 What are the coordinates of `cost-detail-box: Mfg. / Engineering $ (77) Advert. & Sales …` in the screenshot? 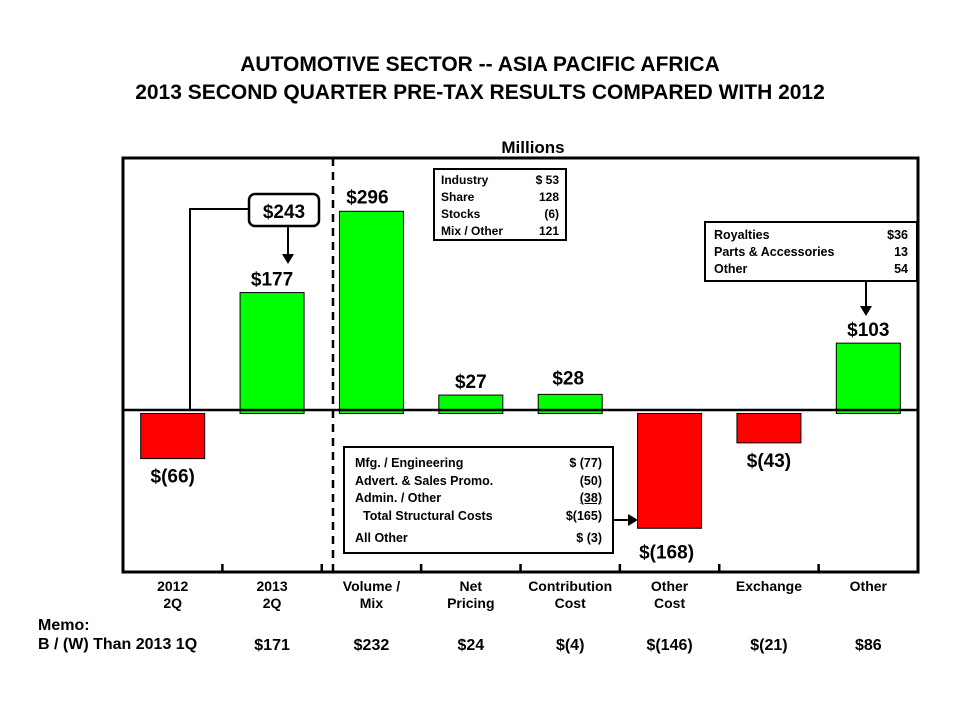 It's located at (478, 500).